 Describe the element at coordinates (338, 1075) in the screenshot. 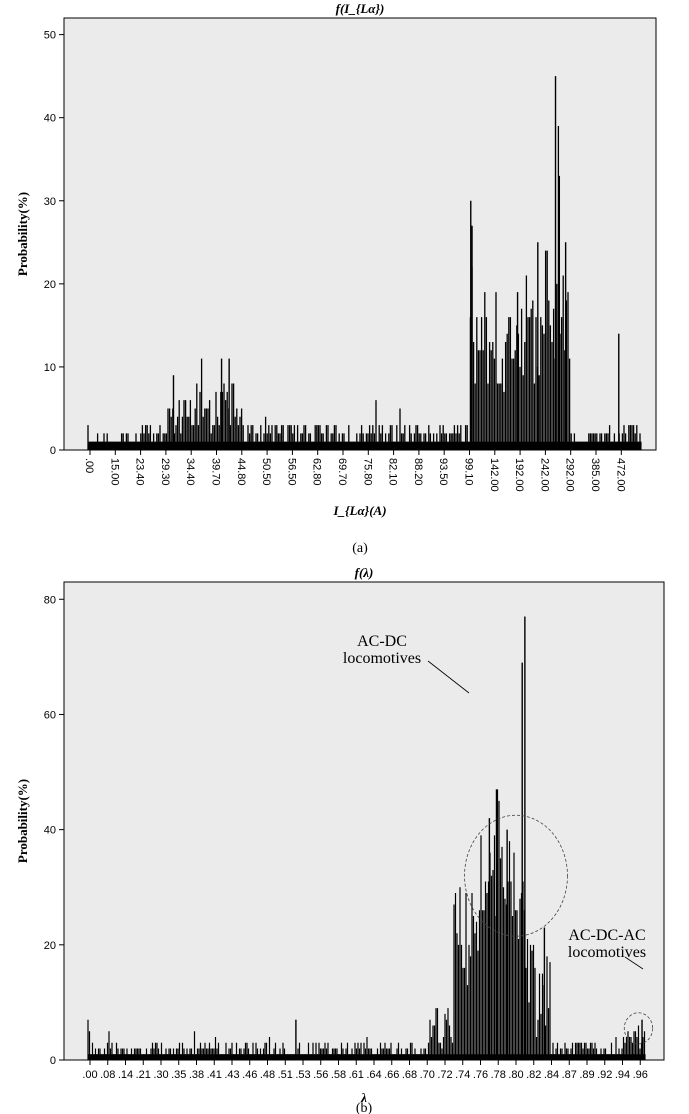

I see `x-tick-label: .58` at that location.